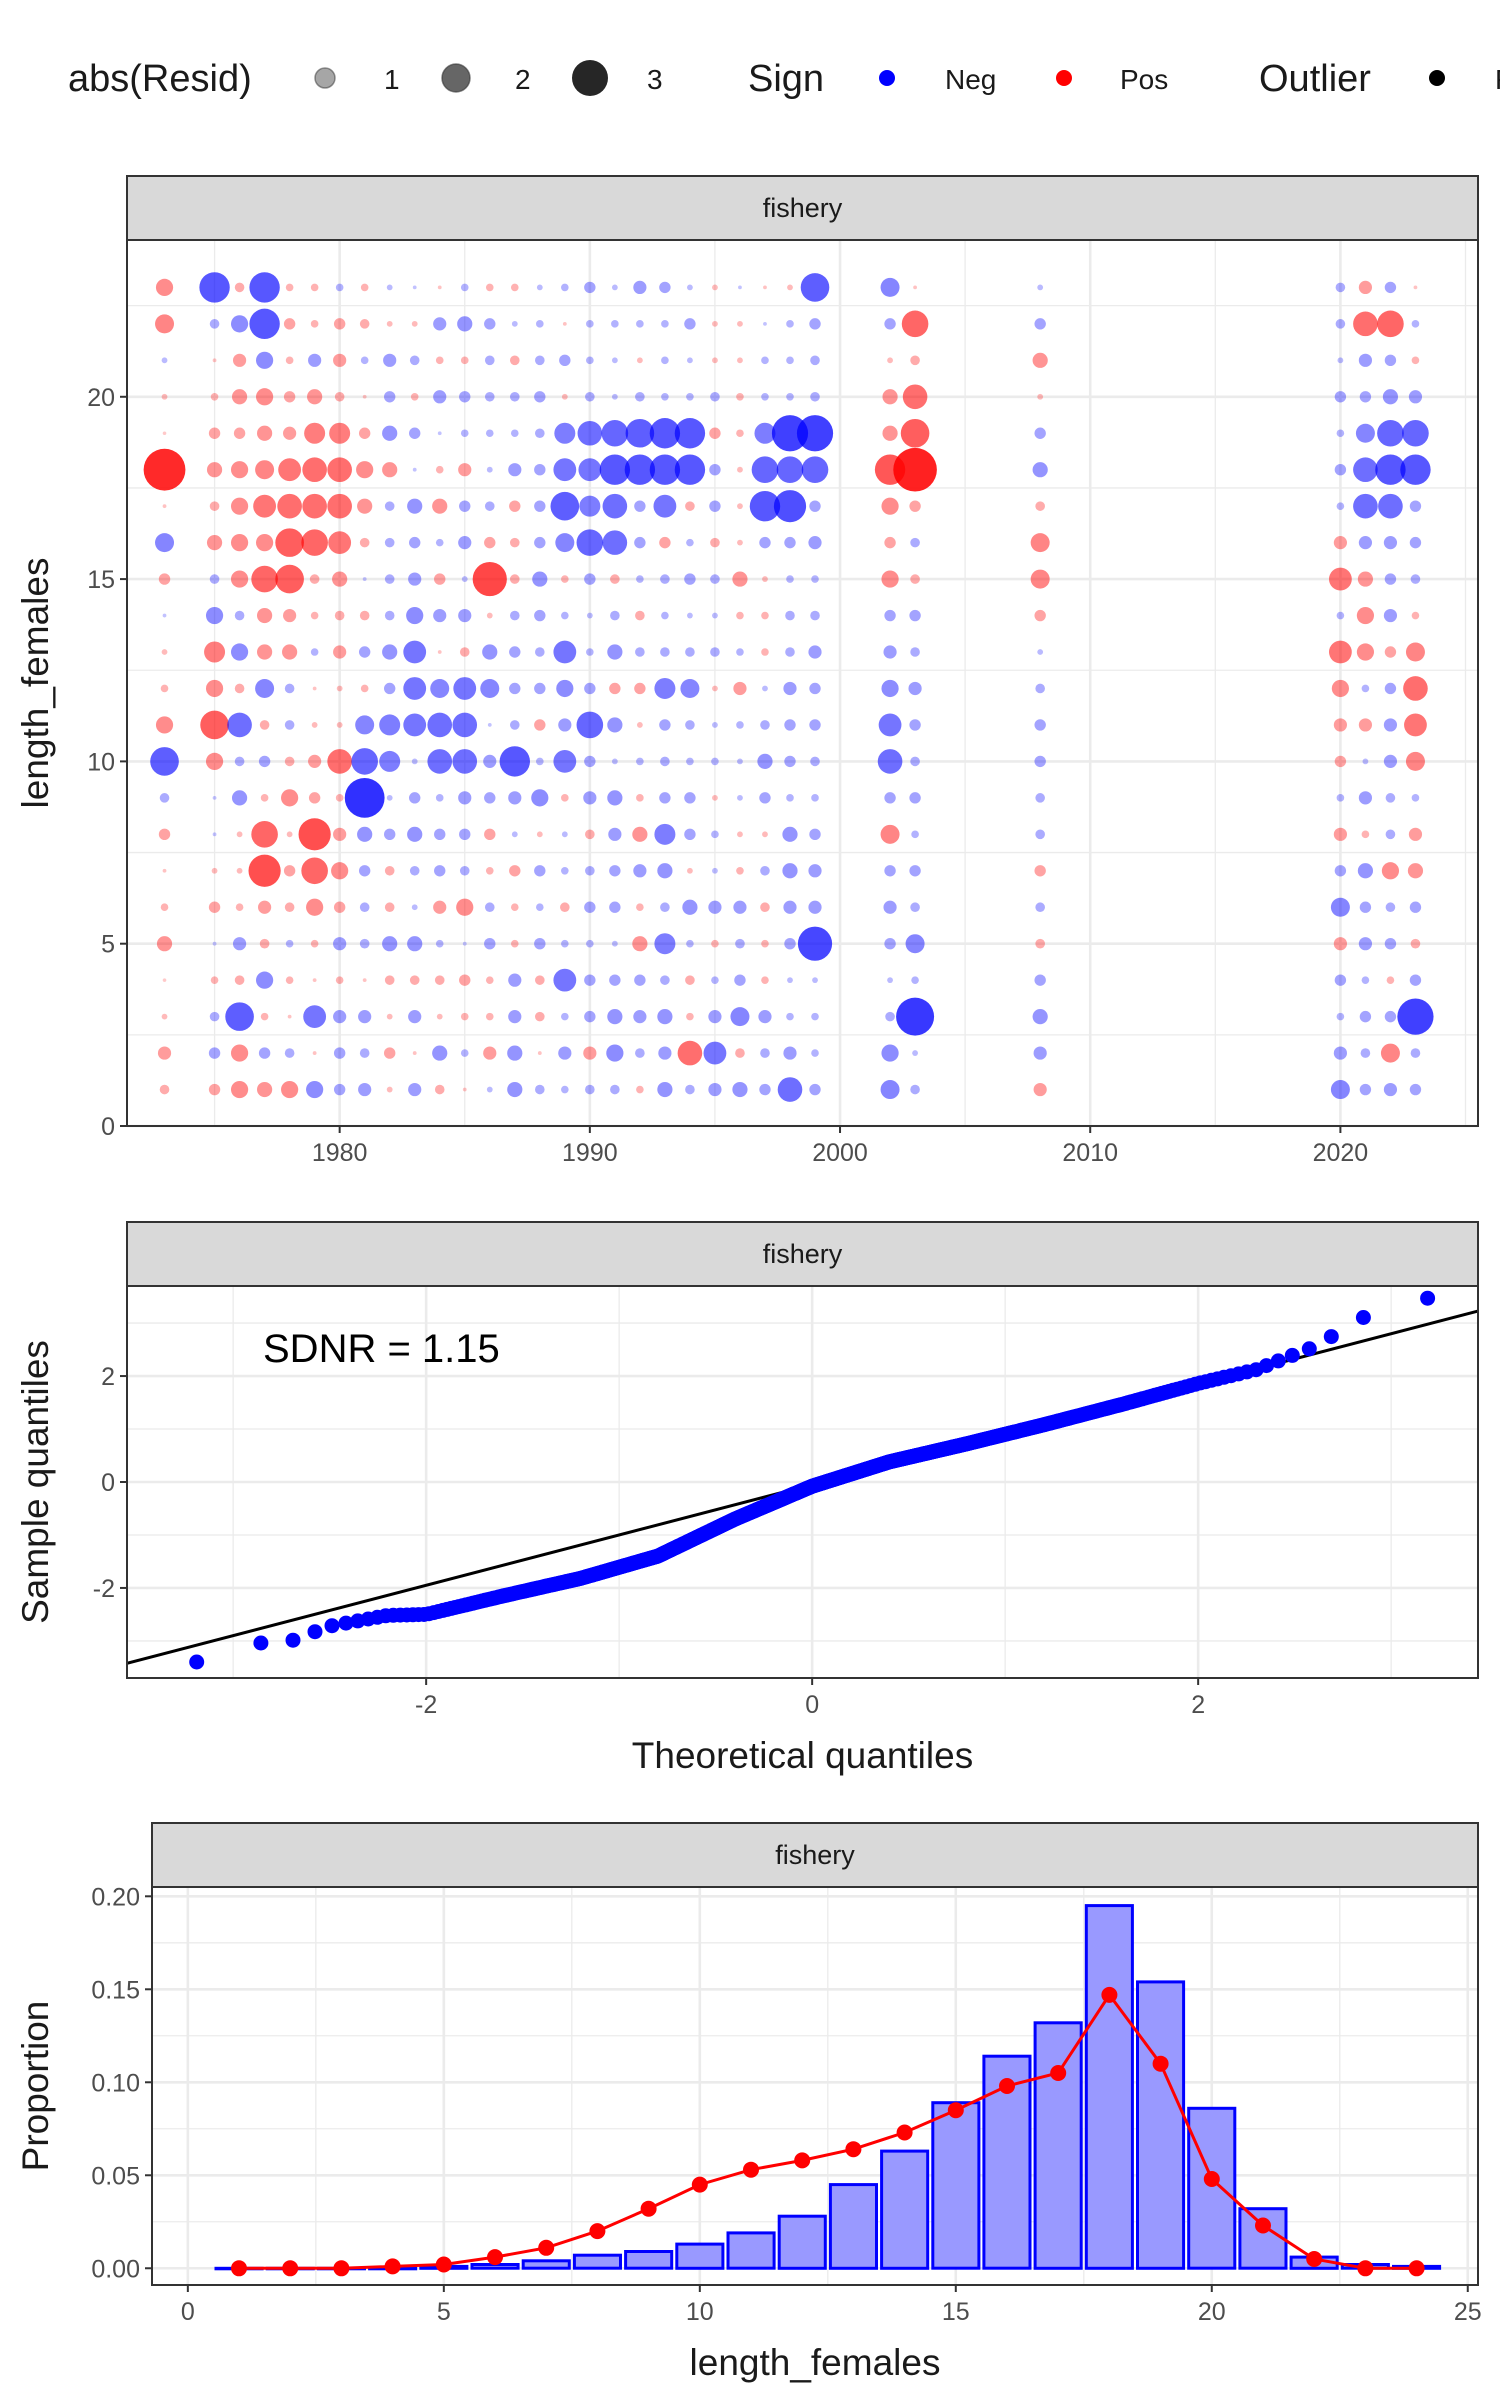 This screenshot has width=1500, height=2400. Describe the element at coordinates (840, 1153) in the screenshot. I see `x-tick-label: 2000` at that location.